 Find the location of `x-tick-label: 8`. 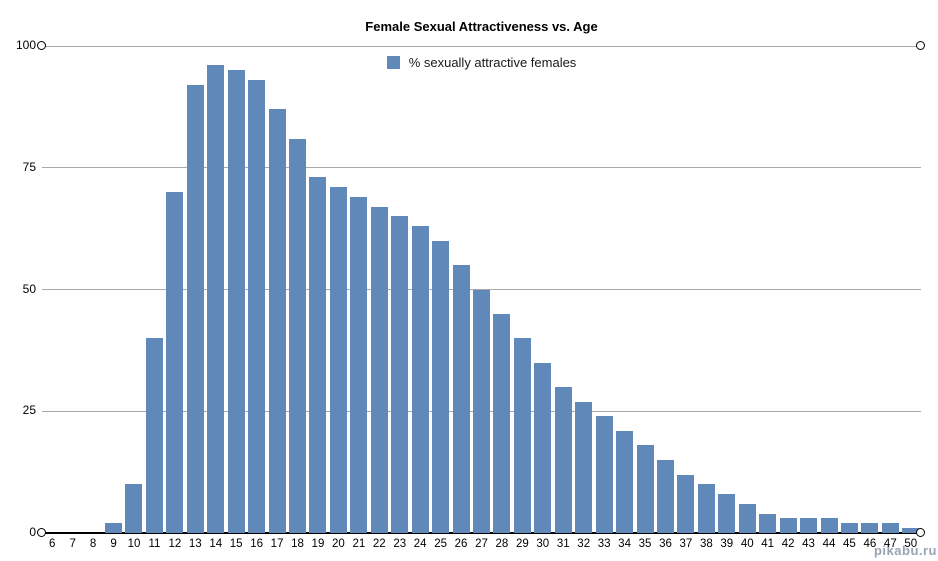

x-tick-label: 8 is located at coordinates (93, 544).